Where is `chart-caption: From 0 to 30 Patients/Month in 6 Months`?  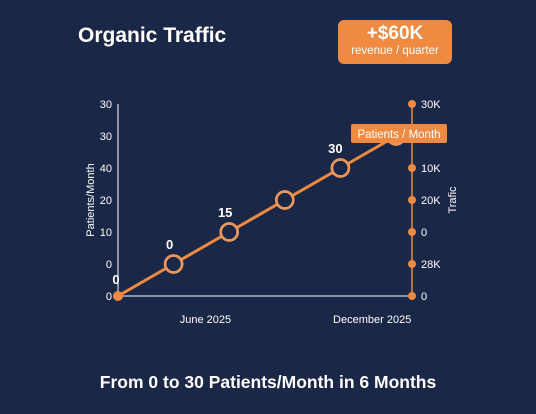
chart-caption: From 0 to 30 Patients/Month in 6 Months is located at coordinates (268, 382).